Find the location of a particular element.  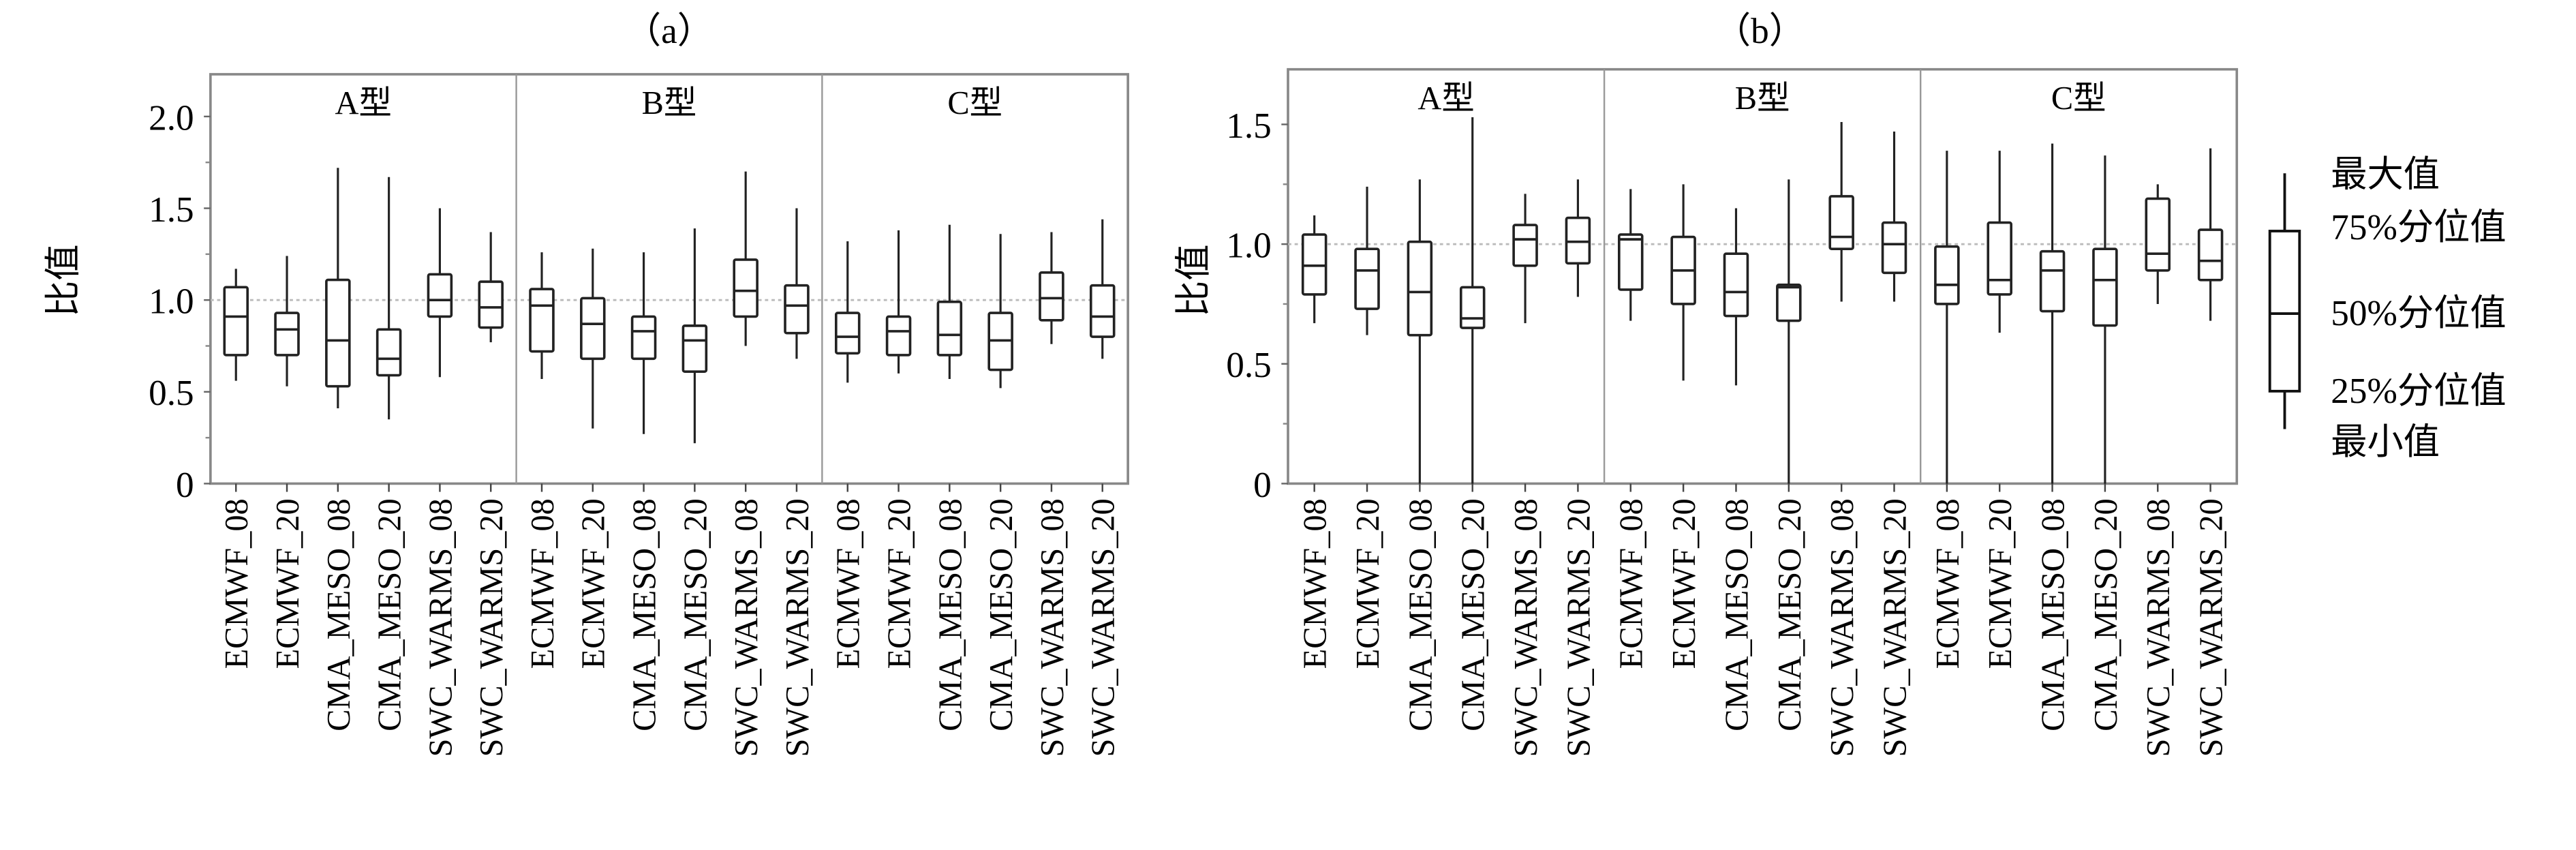

legend-max-label: 最大值 is located at coordinates (2385, 175).